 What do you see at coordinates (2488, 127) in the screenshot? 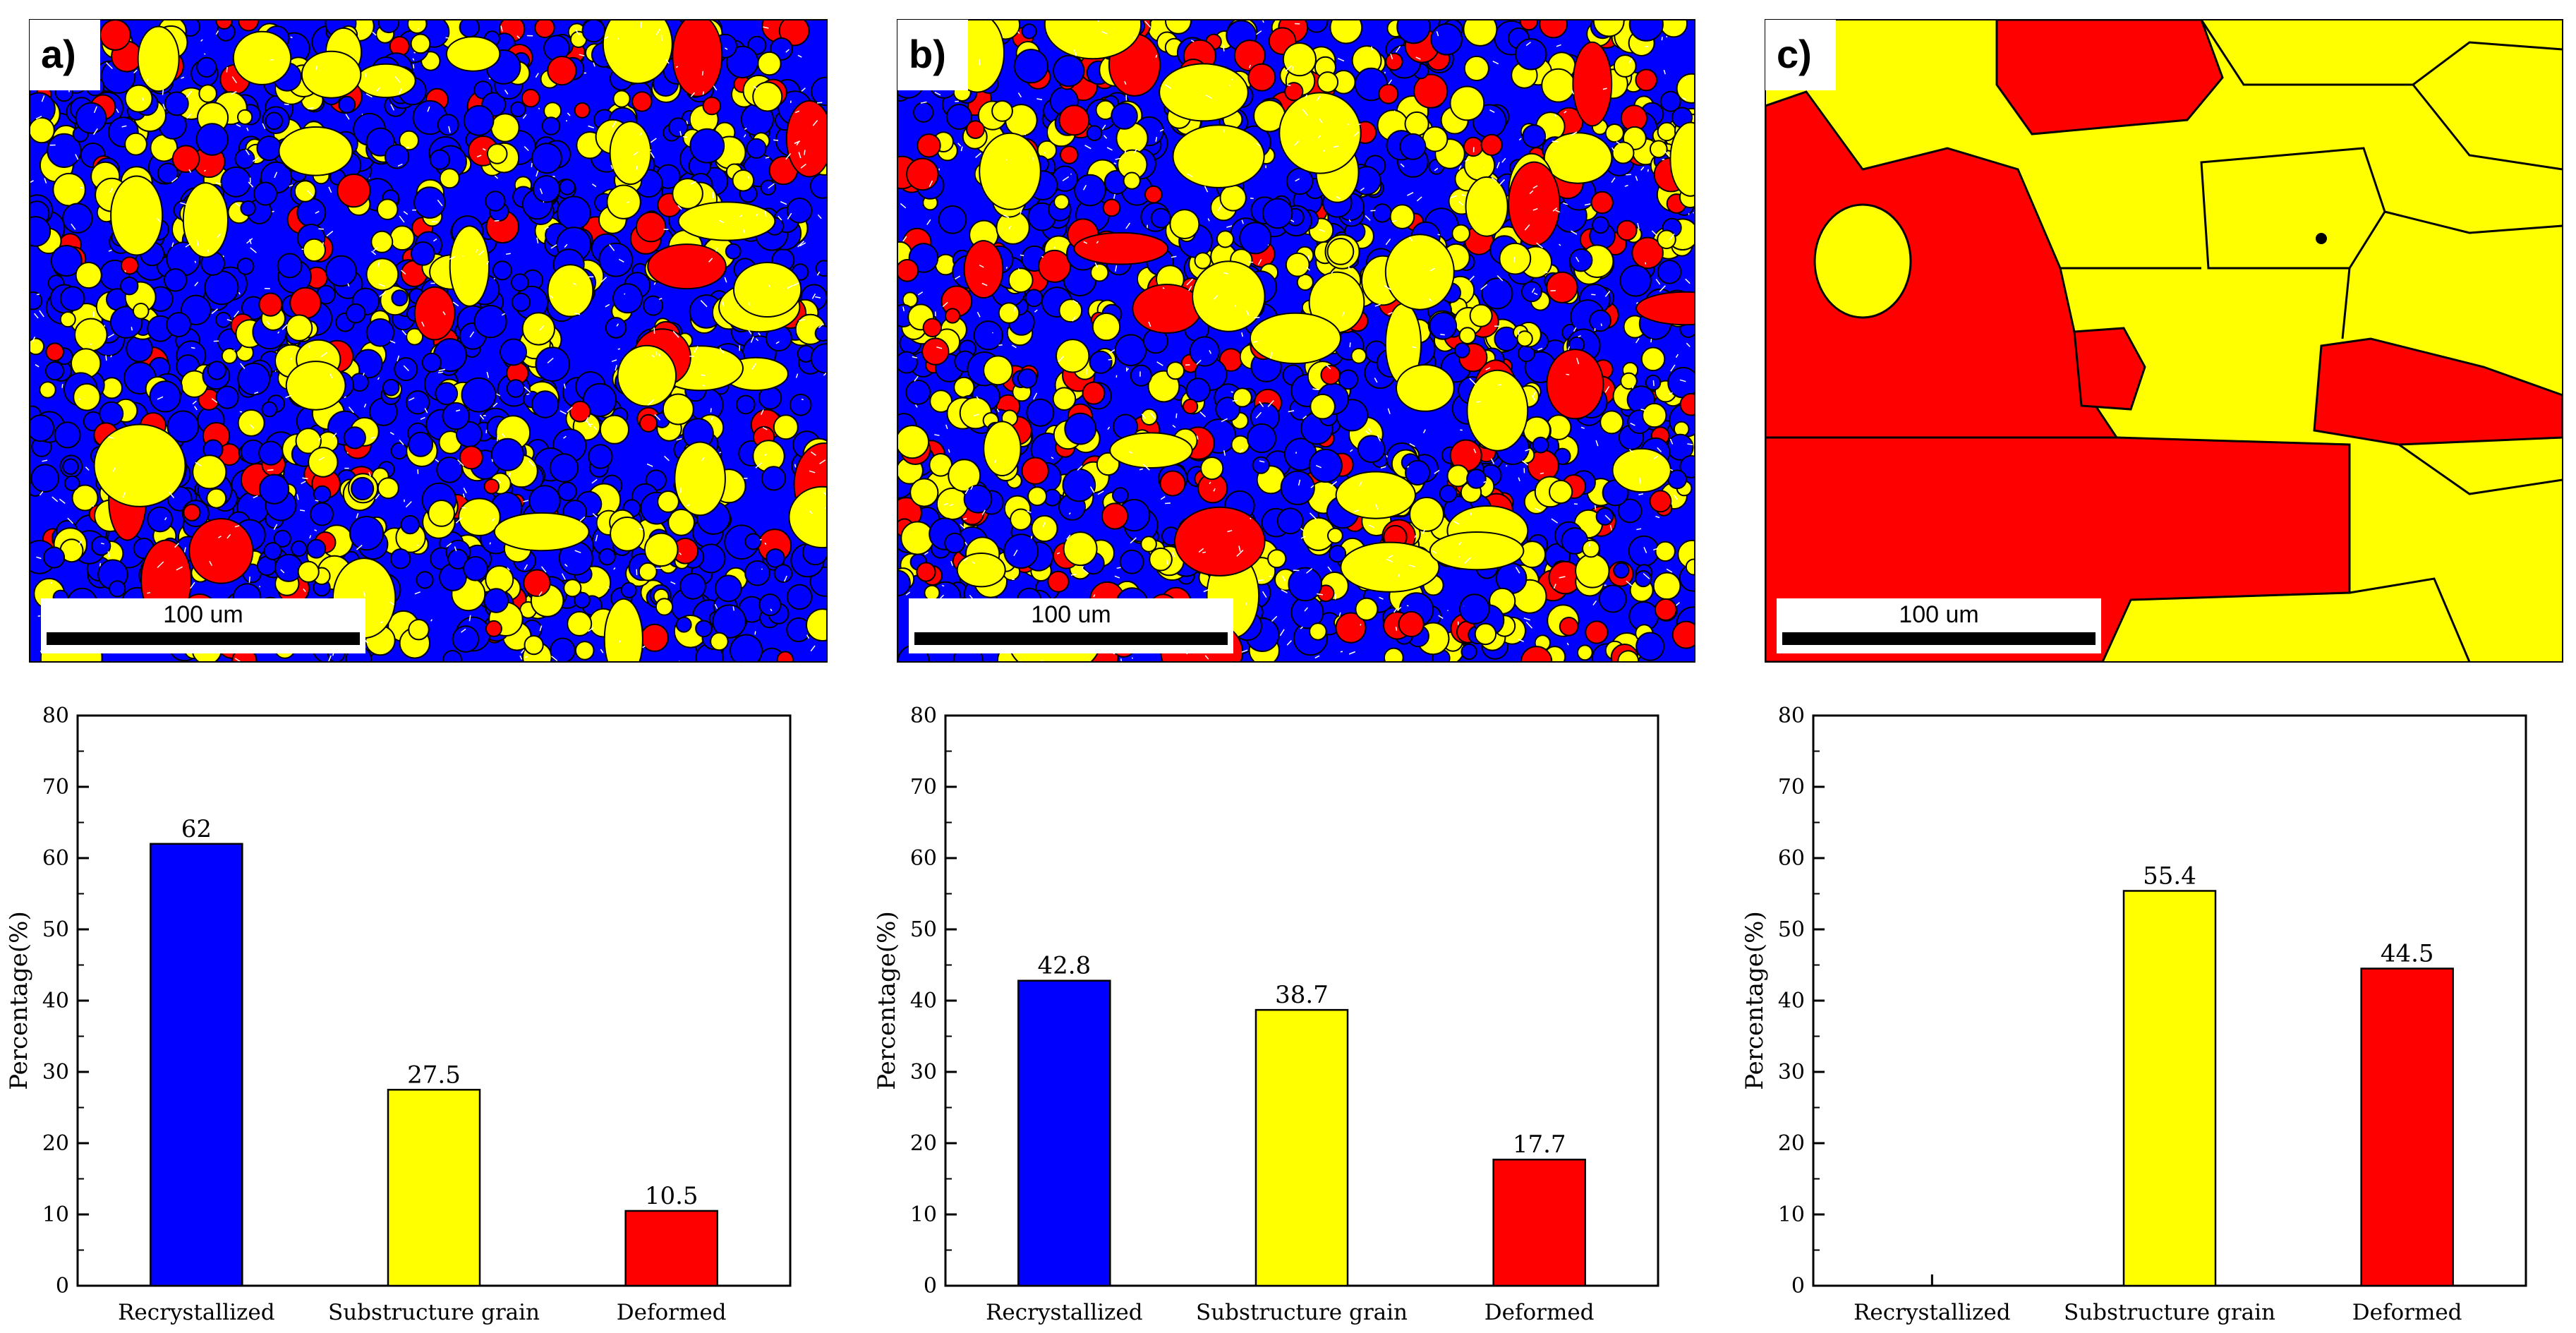
I see `grain-boundary` at bounding box center [2488, 127].